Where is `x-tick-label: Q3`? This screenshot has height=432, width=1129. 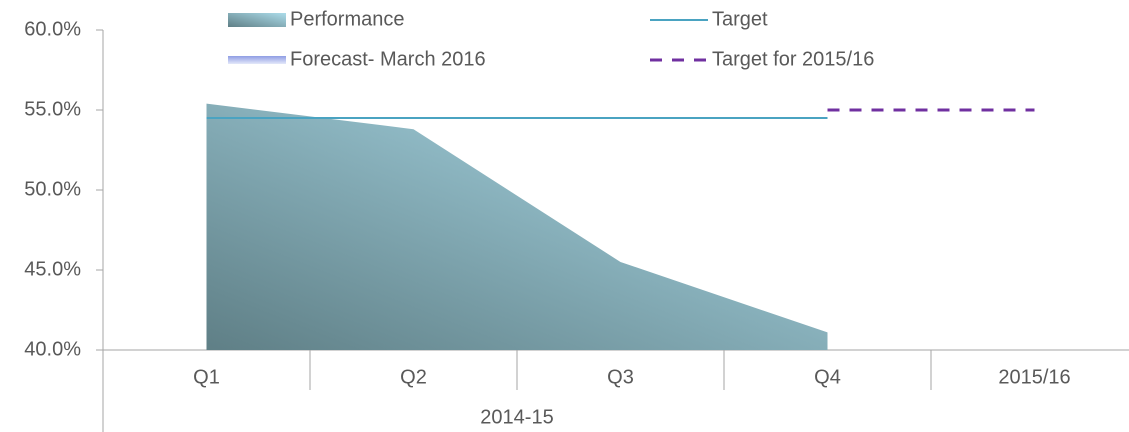 x-tick-label: Q3 is located at coordinates (620, 377).